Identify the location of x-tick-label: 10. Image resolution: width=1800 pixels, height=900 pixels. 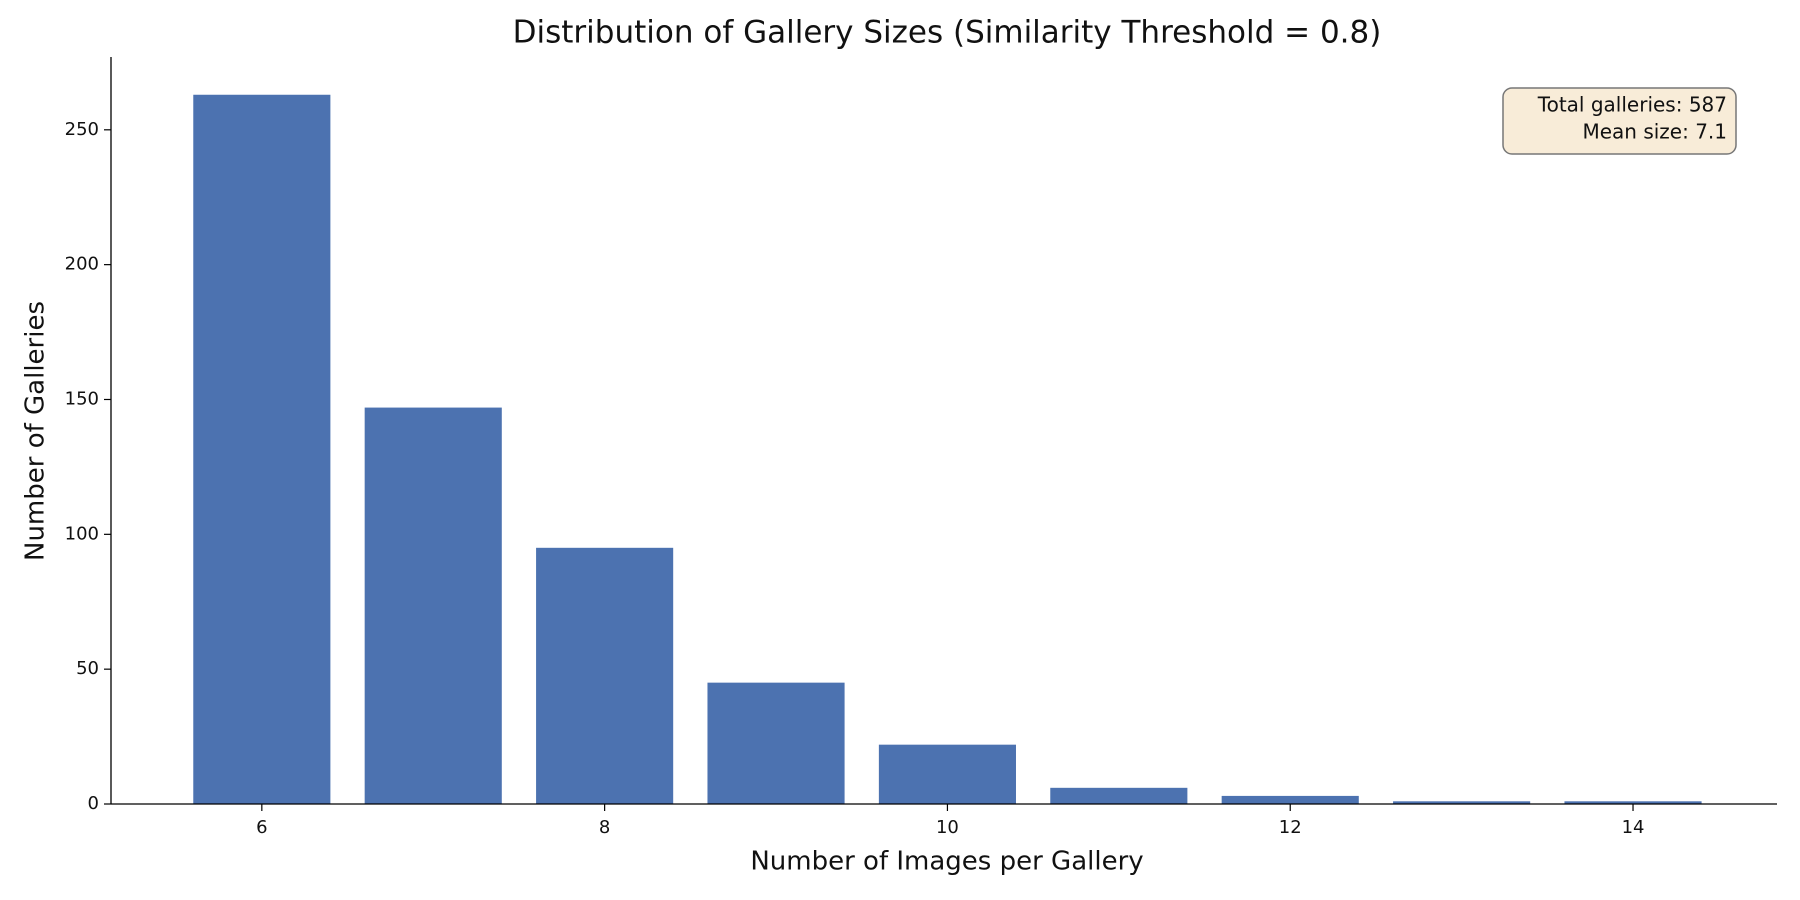
(947, 827).